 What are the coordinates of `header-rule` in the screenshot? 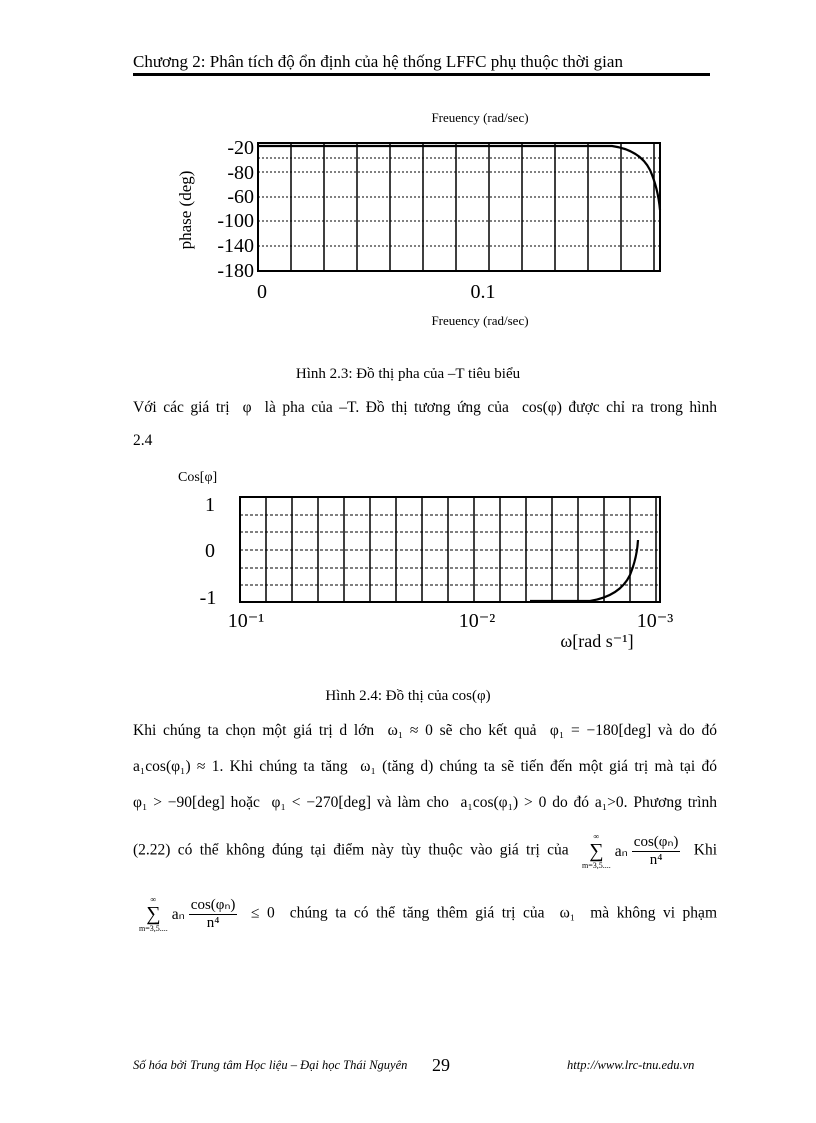 It's located at (421, 74).